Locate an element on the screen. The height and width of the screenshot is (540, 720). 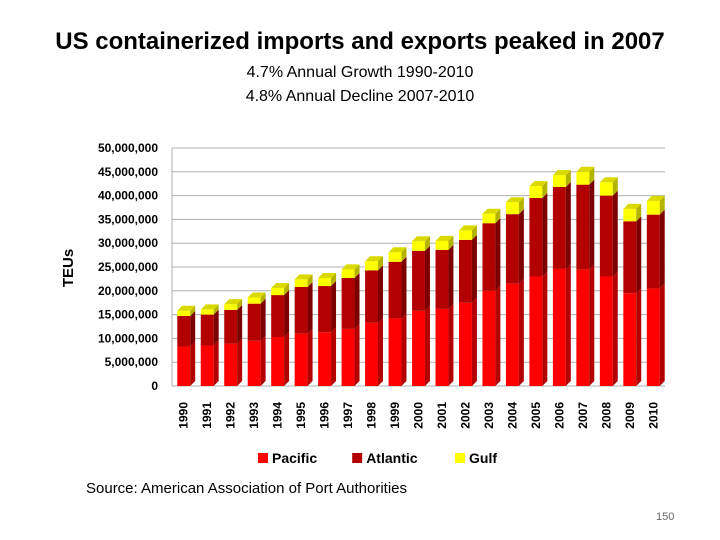
x-tick-label: 2007 is located at coordinates (583, 415).